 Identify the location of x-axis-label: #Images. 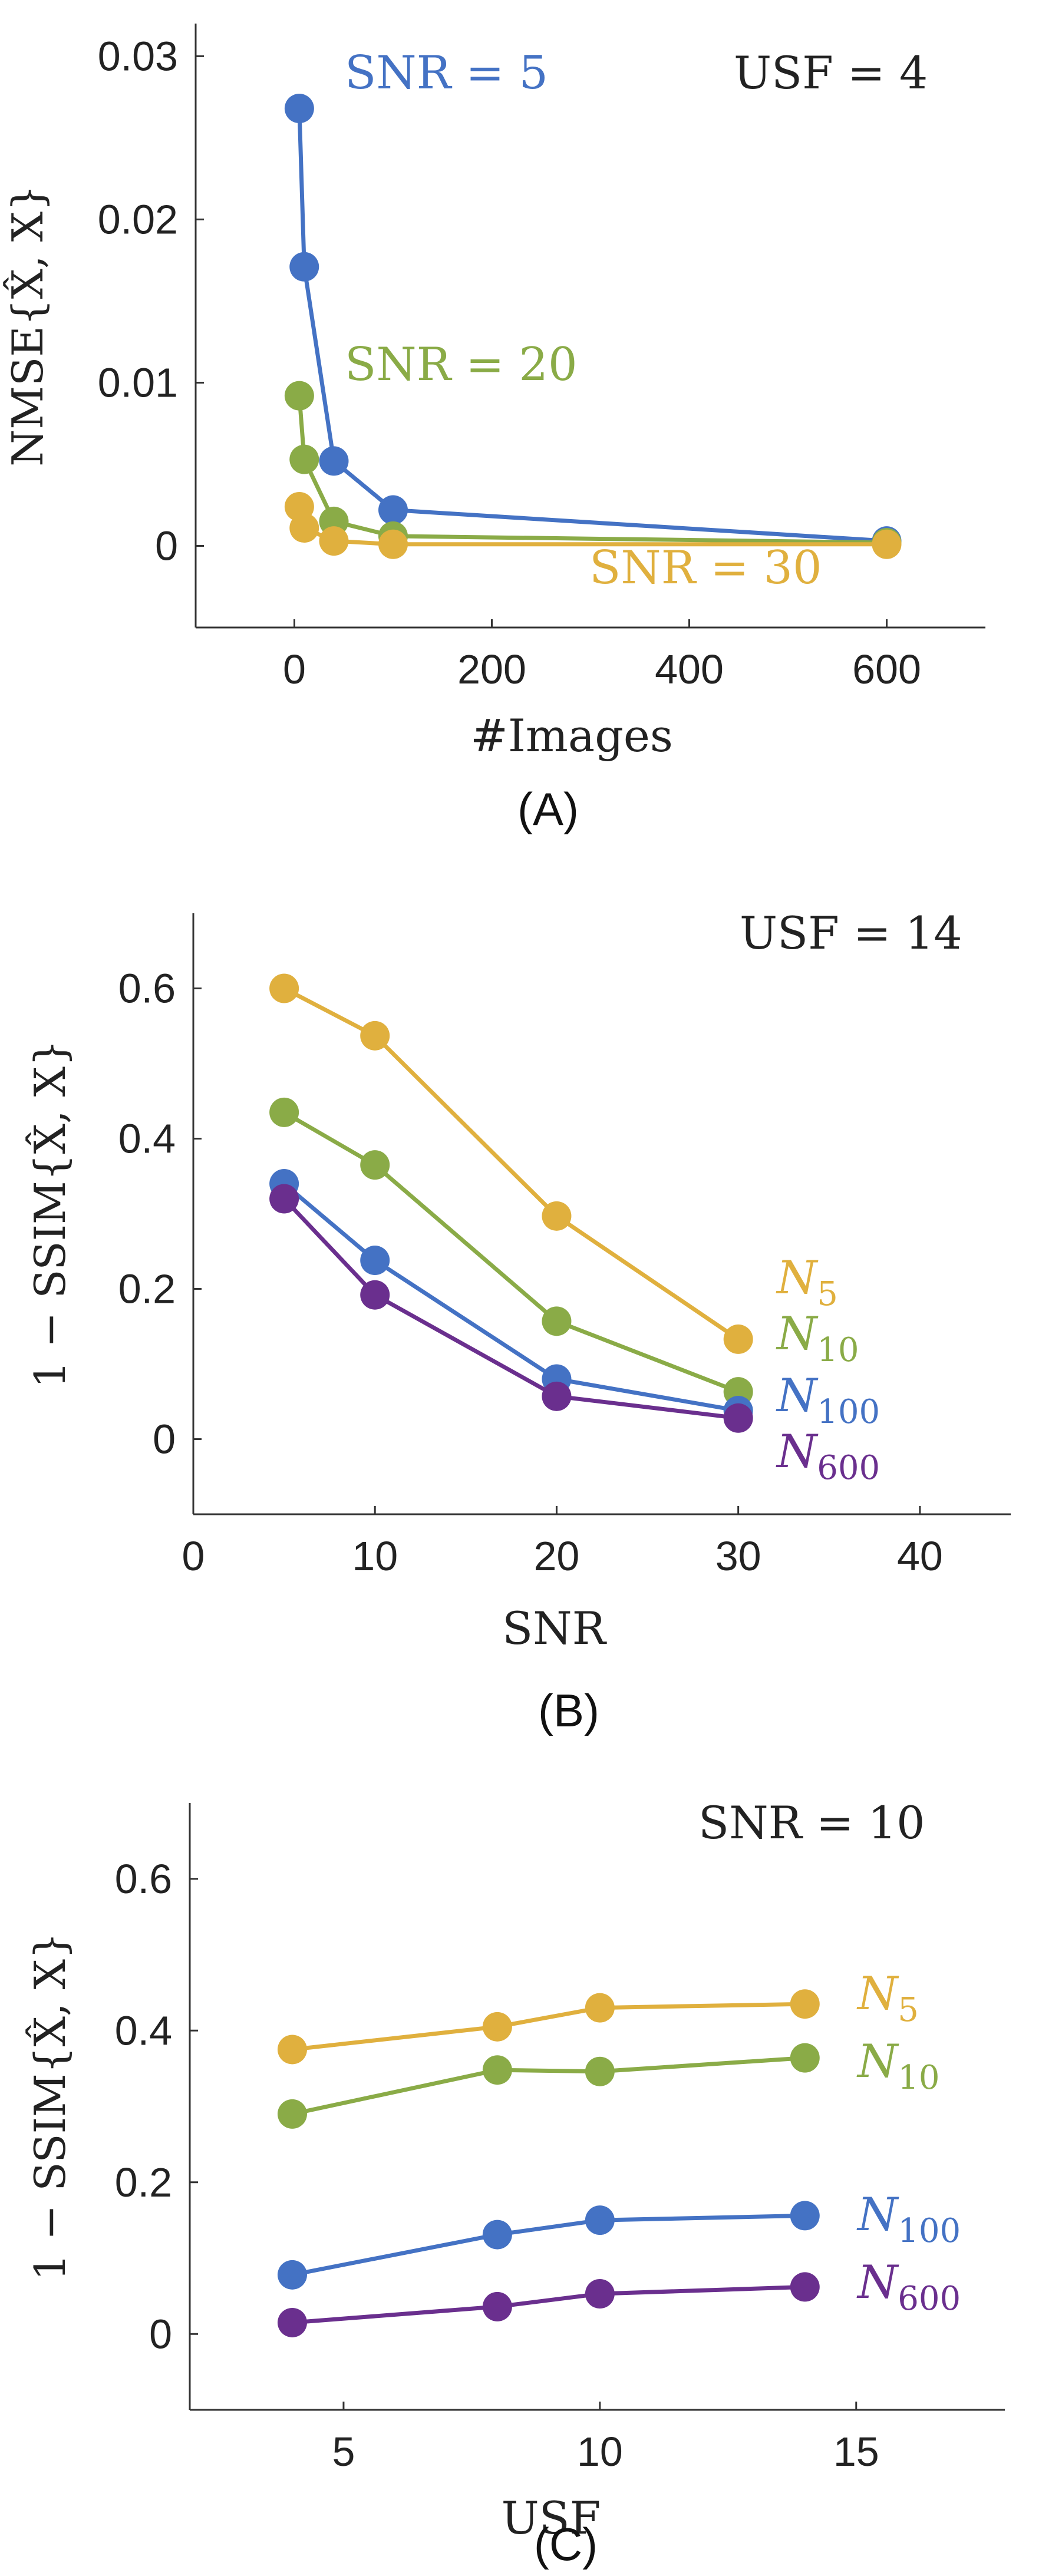
(571, 736).